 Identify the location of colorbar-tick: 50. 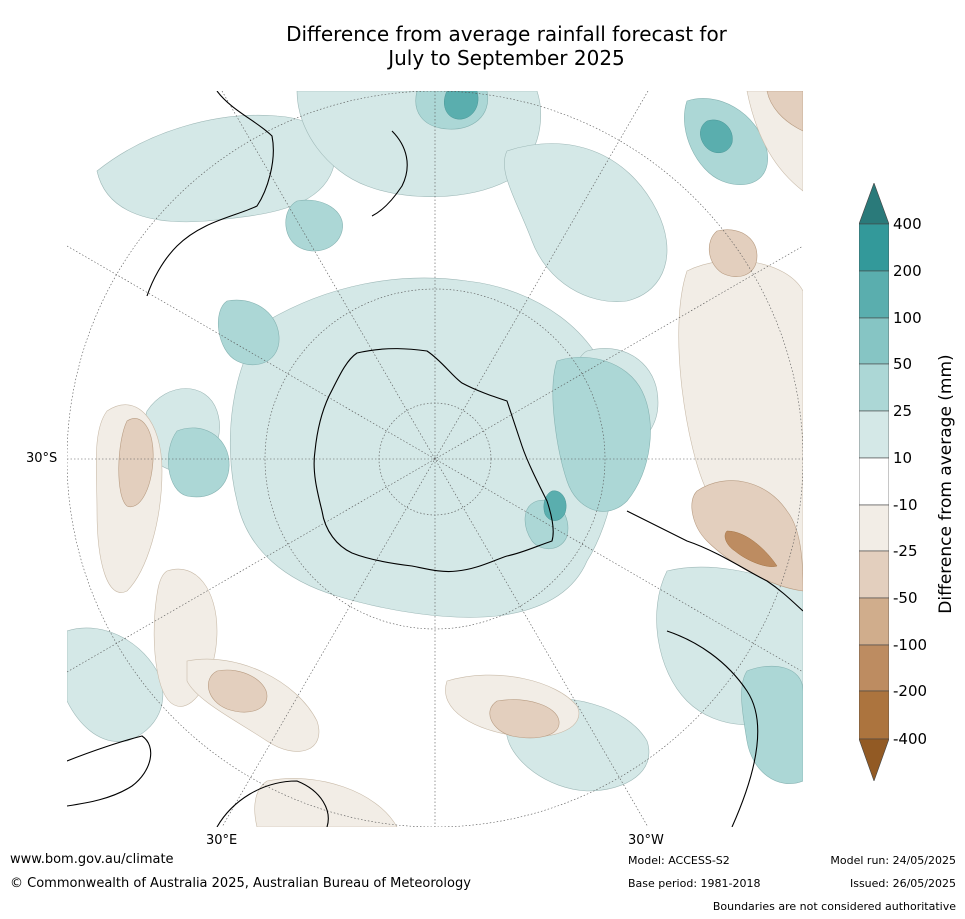
(903, 364).